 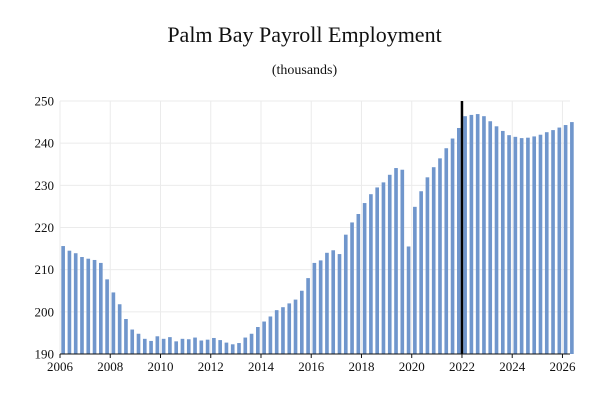 I want to click on y-tick-label: 220, so click(x=45, y=227).